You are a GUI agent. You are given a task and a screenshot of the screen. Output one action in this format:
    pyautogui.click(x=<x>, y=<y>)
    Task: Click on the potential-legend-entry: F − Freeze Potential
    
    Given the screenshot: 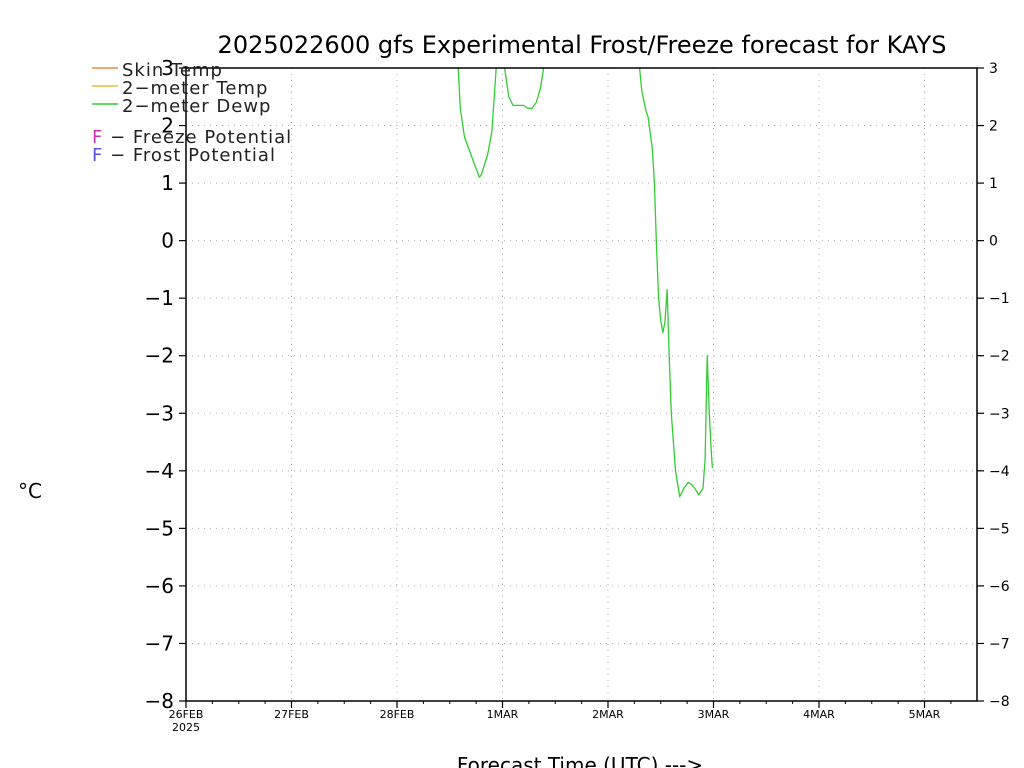 What is the action you would take?
    pyautogui.click(x=192, y=137)
    